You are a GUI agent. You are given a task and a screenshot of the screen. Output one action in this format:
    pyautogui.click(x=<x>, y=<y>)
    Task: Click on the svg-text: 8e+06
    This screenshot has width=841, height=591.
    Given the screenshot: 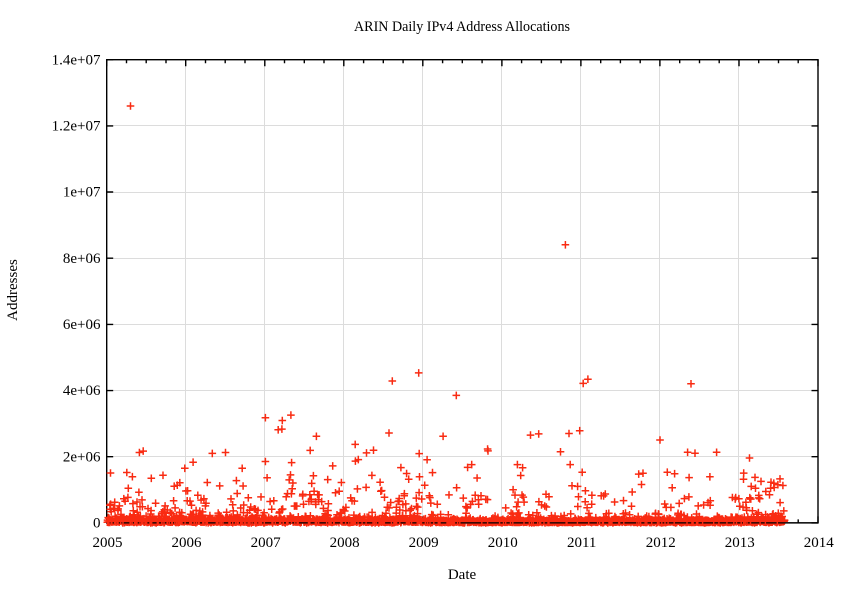 What is the action you would take?
    pyautogui.click(x=82, y=259)
    